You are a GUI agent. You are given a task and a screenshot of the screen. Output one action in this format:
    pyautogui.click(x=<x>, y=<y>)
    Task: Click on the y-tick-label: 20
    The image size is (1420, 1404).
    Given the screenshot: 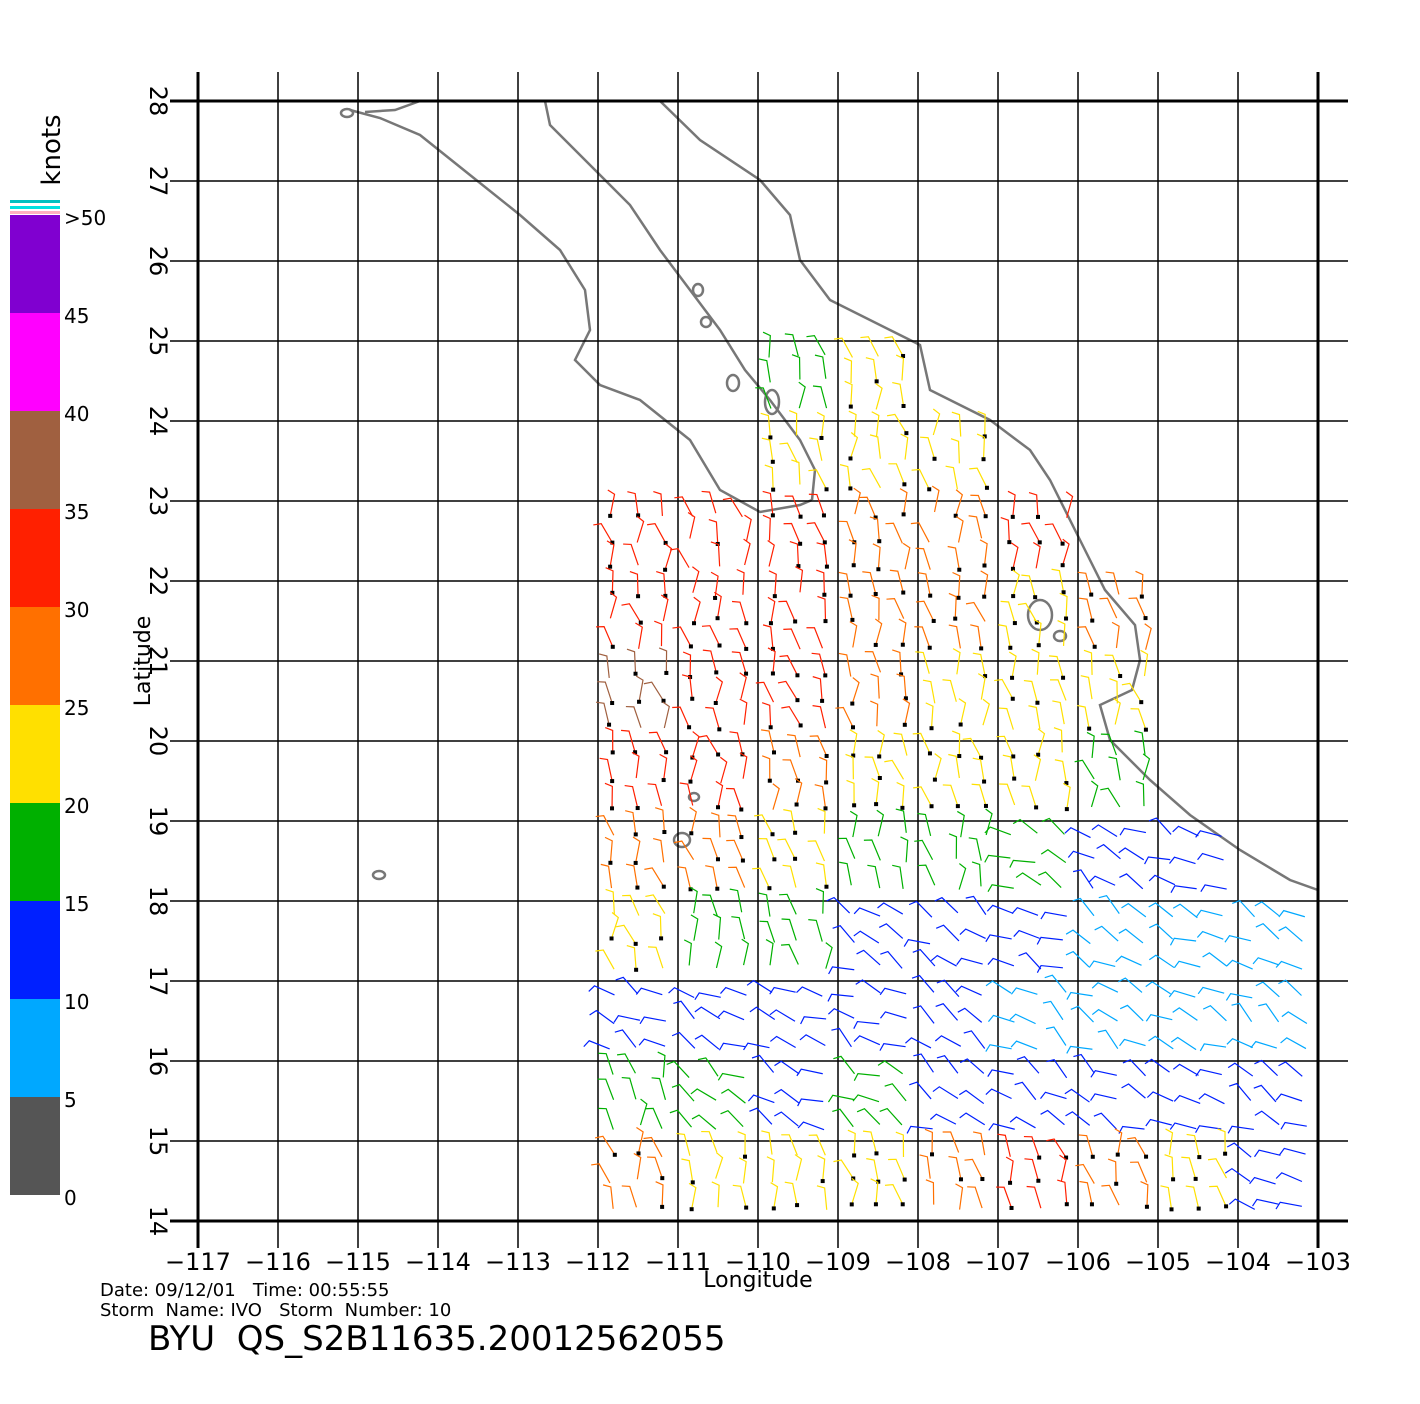 What is the action you would take?
    pyautogui.click(x=158, y=741)
    